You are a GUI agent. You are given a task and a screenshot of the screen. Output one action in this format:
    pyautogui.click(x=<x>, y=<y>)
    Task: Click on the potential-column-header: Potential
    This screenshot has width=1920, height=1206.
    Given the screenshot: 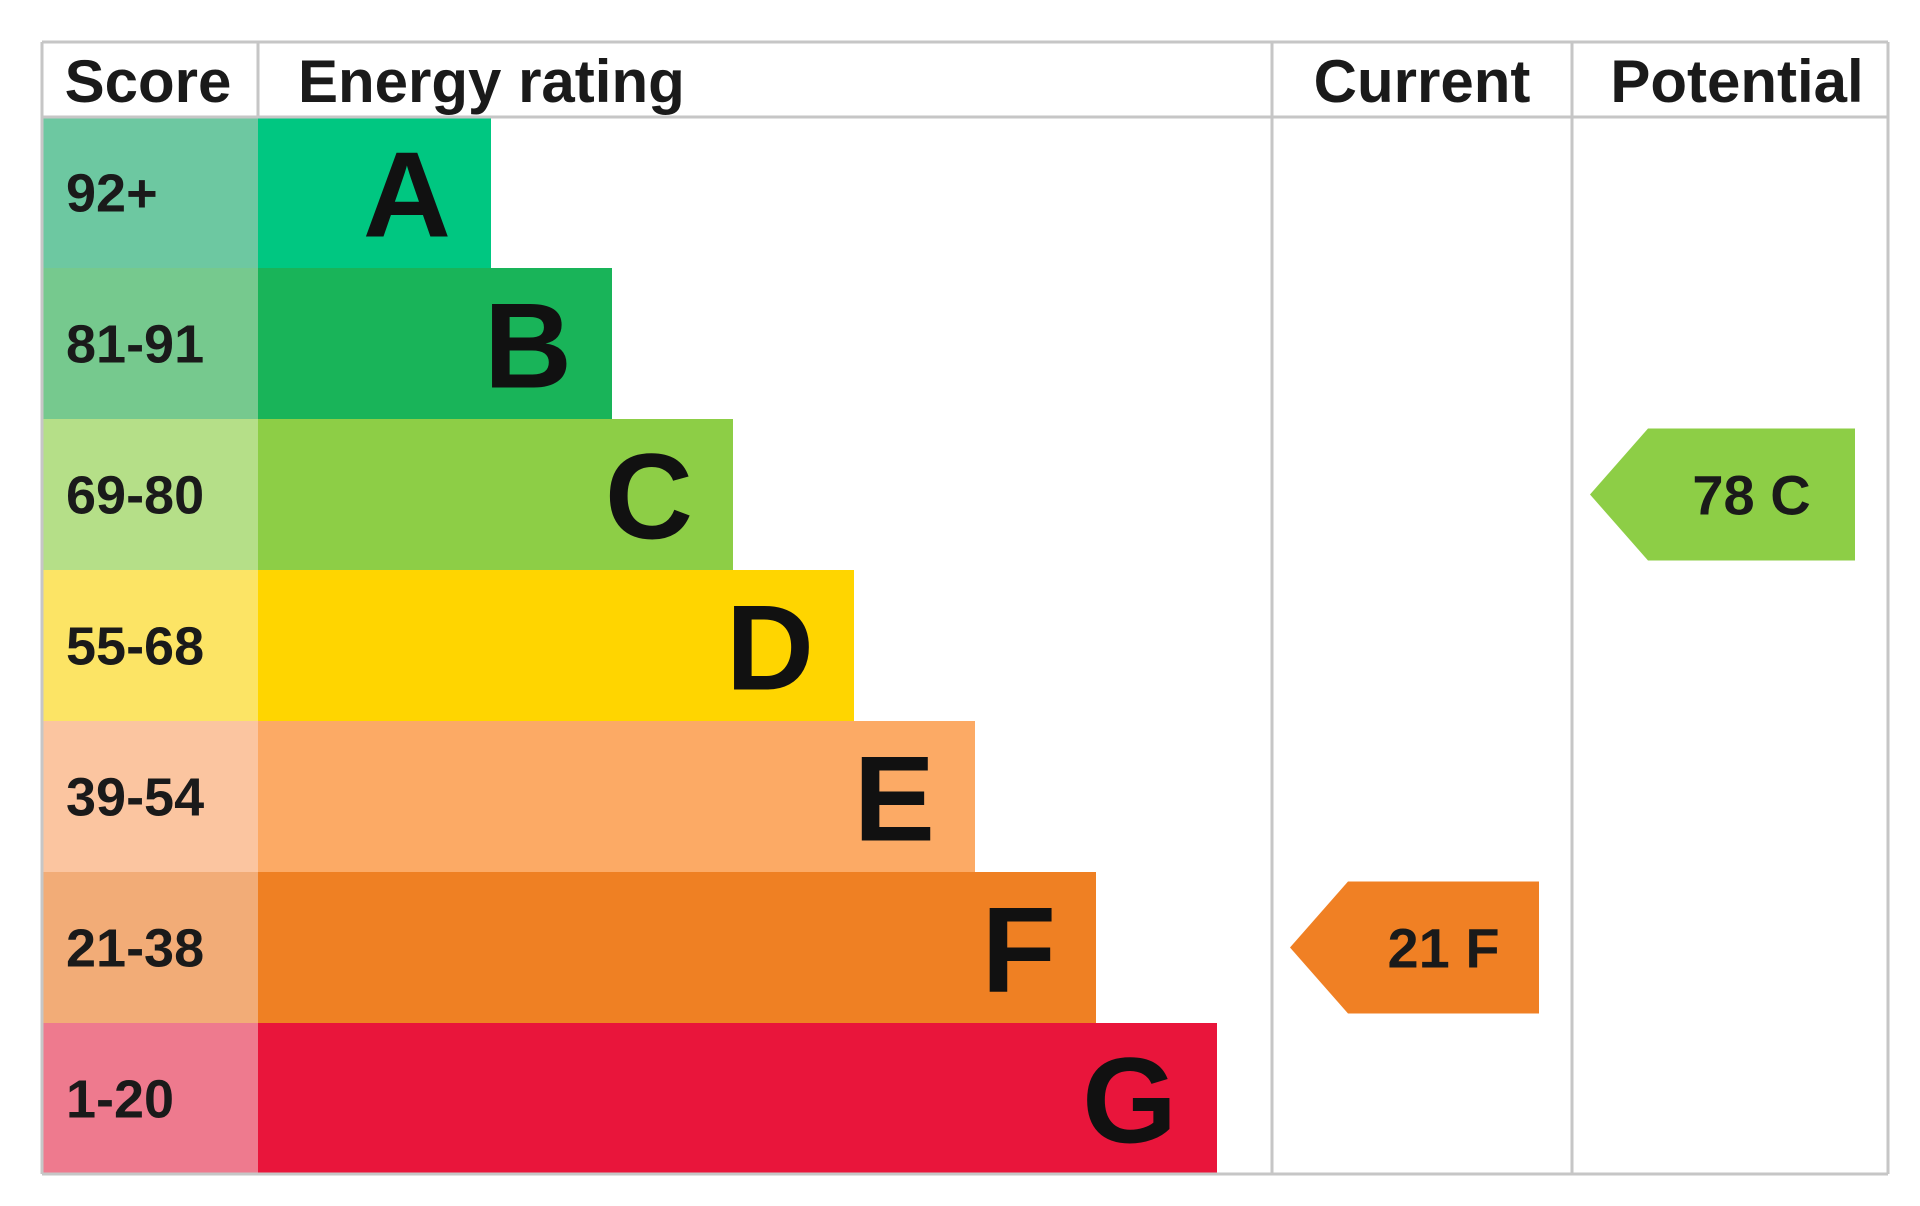 What is the action you would take?
    pyautogui.click(x=1736, y=81)
    